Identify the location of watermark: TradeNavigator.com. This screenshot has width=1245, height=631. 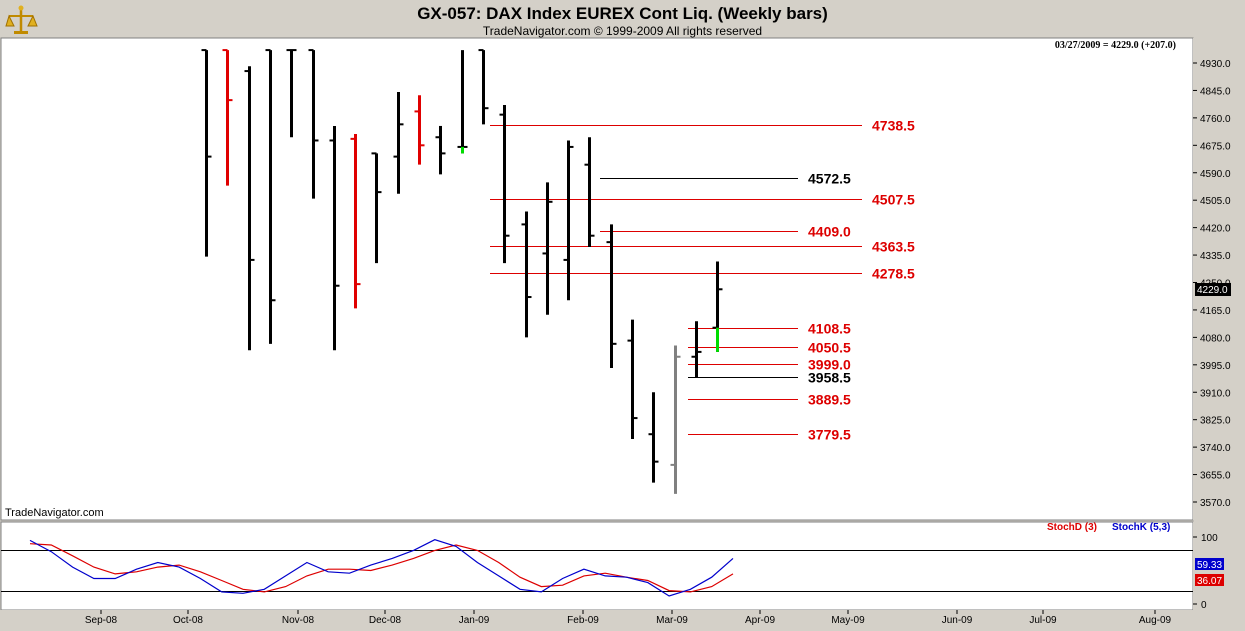
(54, 513).